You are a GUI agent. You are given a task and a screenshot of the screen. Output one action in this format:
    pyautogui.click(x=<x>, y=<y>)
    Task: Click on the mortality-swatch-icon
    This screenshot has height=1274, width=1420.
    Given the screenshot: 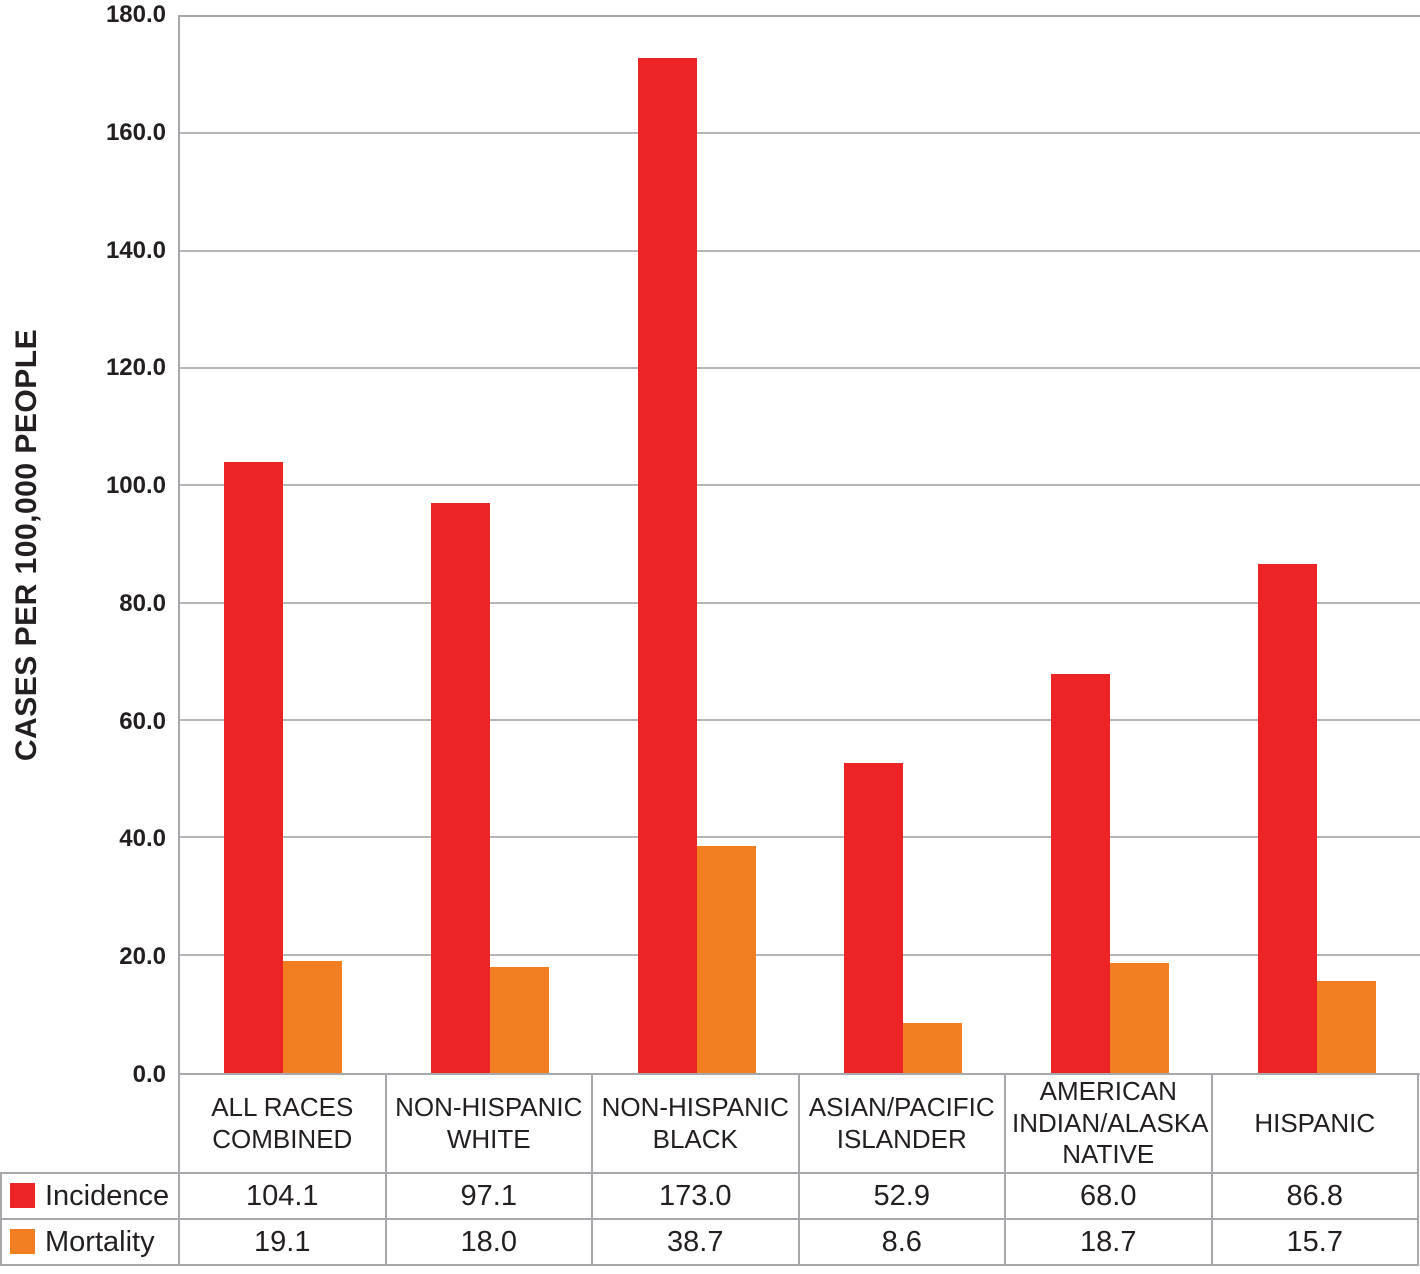 What is the action you would take?
    pyautogui.click(x=22, y=1241)
    